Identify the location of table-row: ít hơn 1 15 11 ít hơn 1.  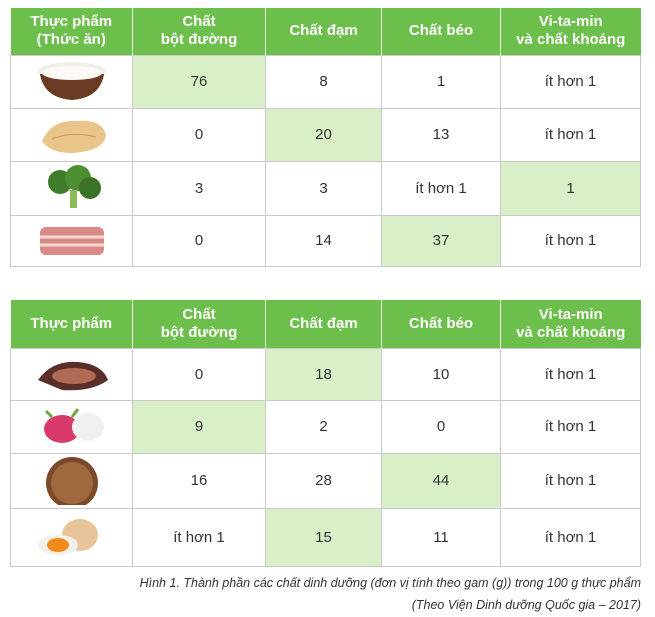
(325, 537).